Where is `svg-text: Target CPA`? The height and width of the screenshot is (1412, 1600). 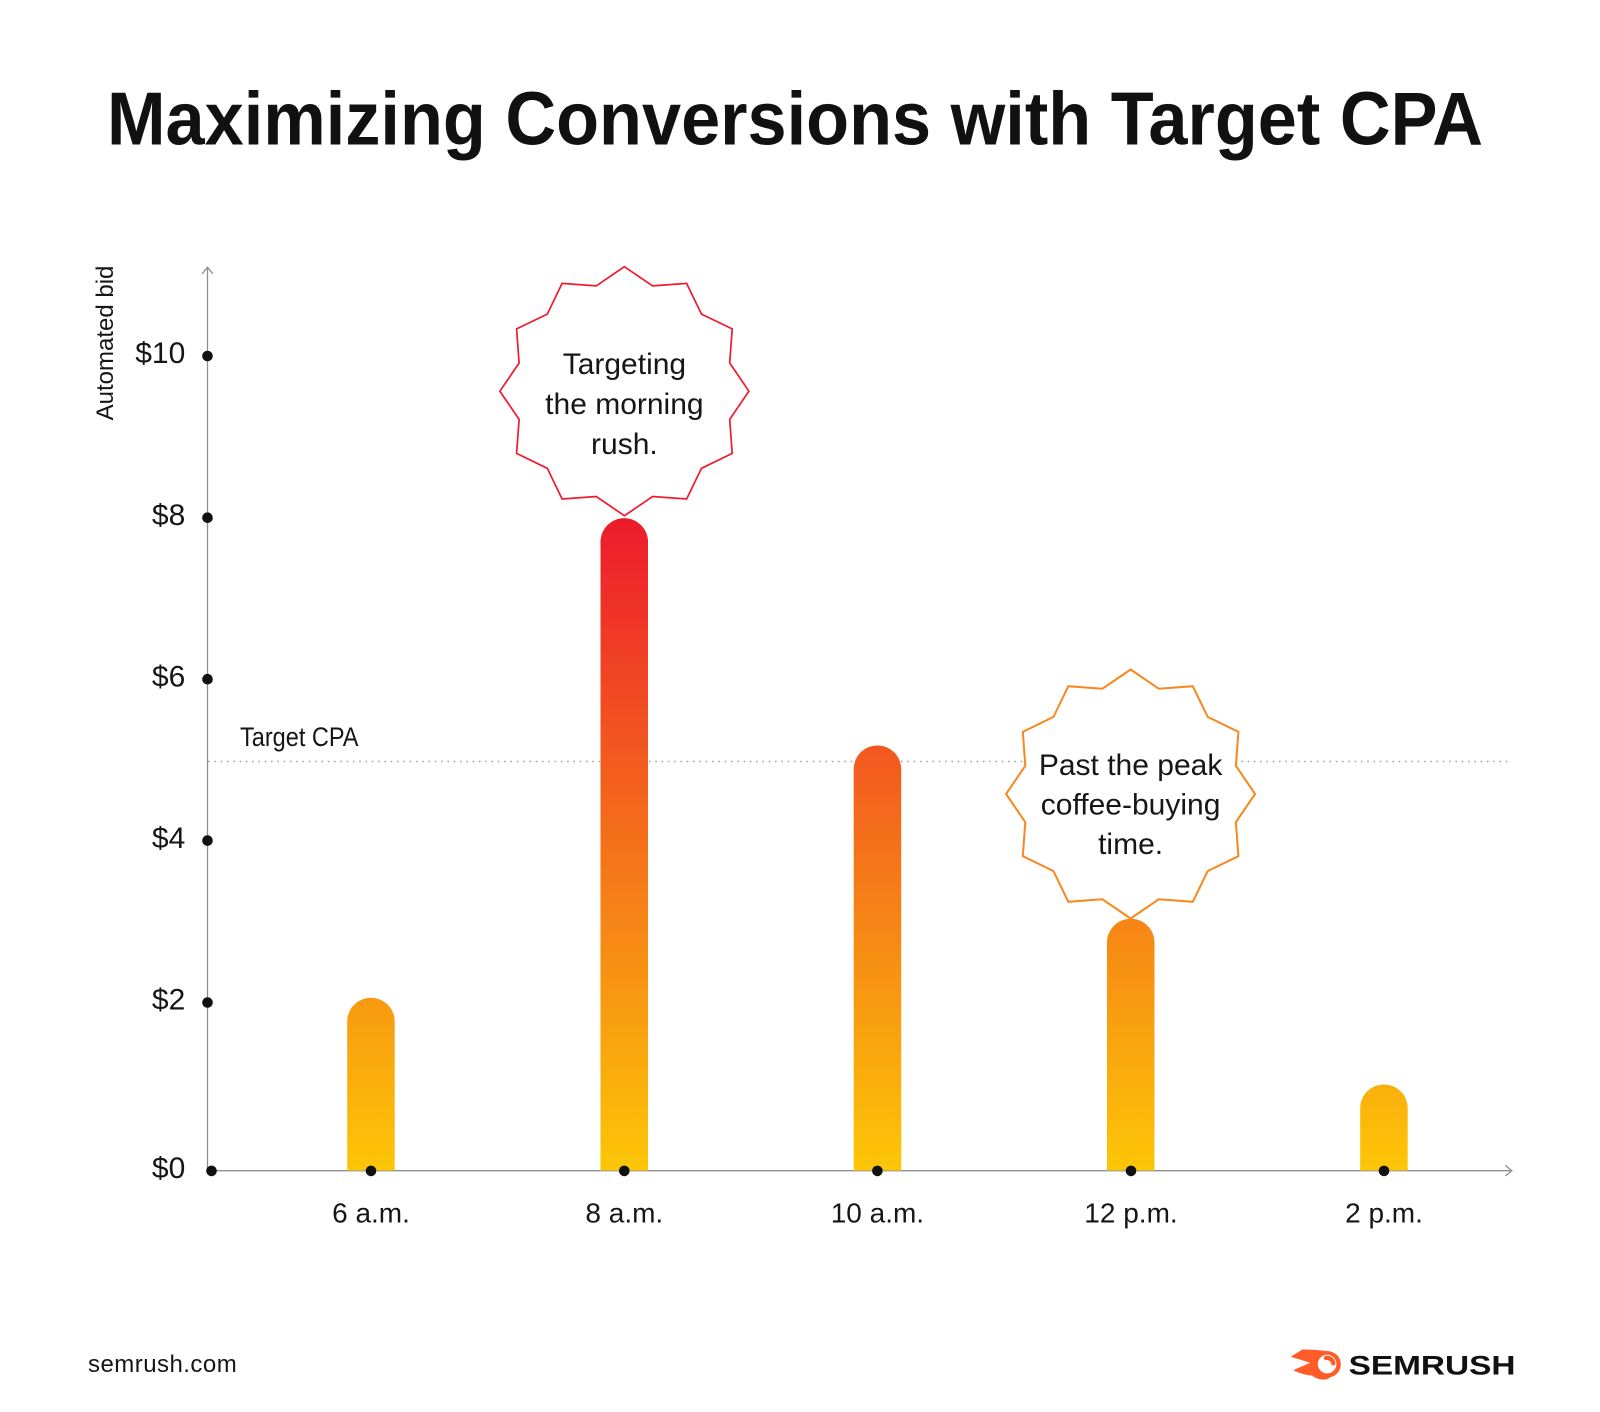 svg-text: Target CPA is located at coordinates (299, 737).